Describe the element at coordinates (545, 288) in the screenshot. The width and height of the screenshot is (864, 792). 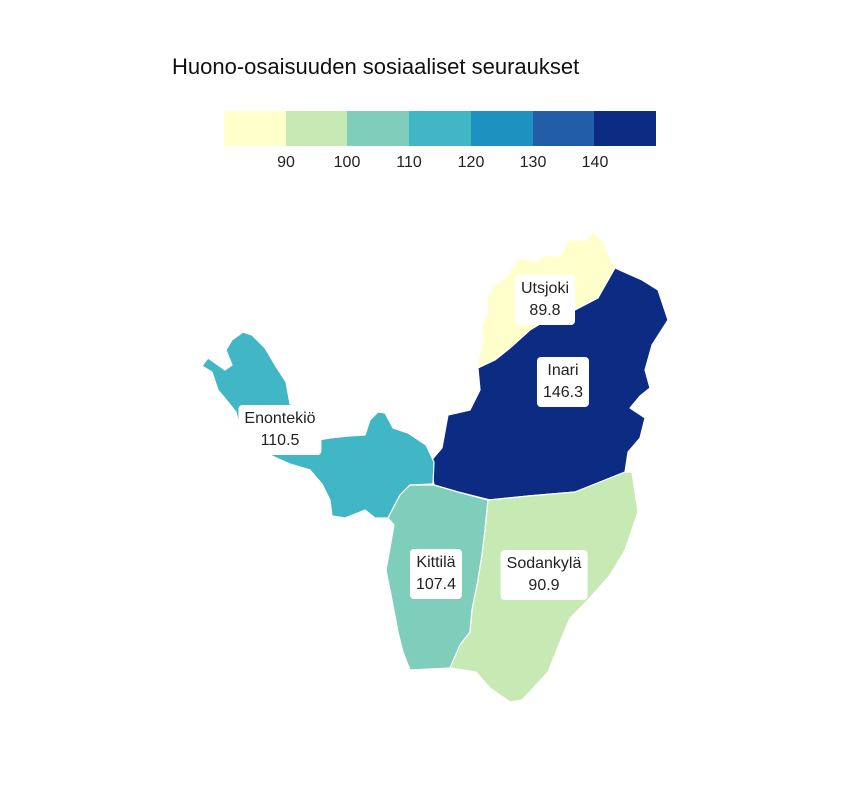
I see `region-name-utsjoki: Utsjoki` at that location.